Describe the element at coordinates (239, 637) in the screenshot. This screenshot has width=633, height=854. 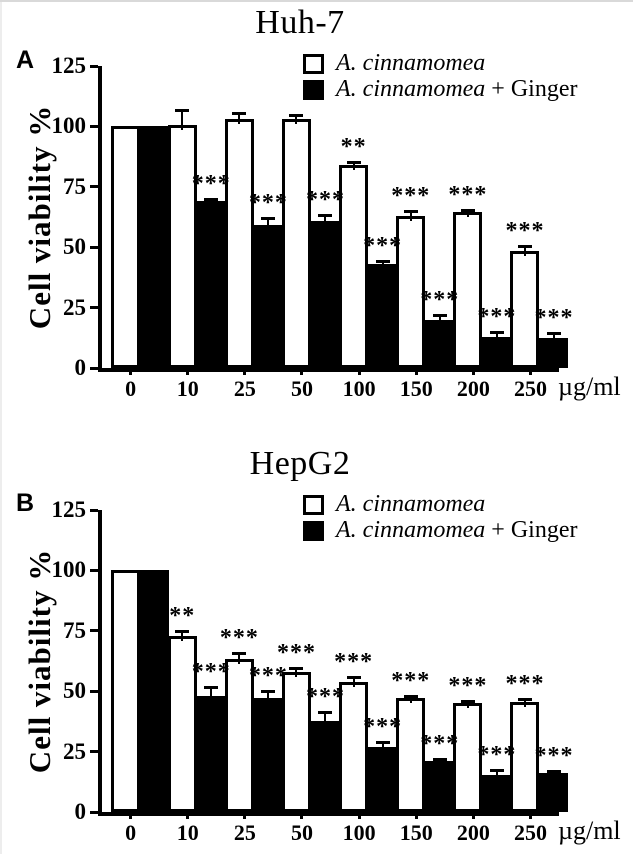
I see `significance-stars-white-25: ***` at that location.